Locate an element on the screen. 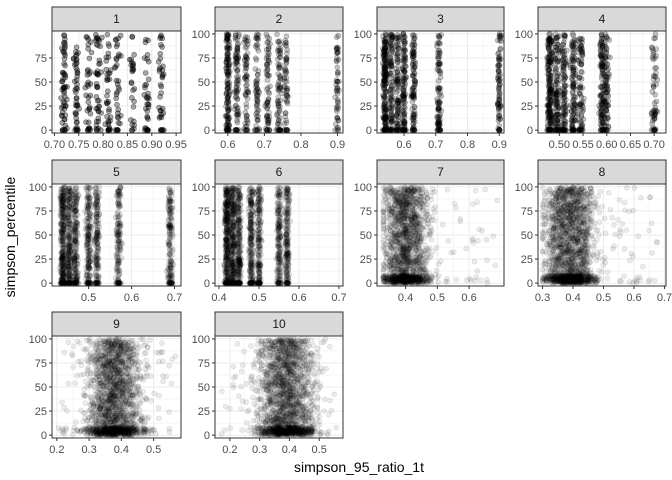 Image resolution: width=672 pixels, height=480 pixels. scatter-points is located at coordinates (257, 235).